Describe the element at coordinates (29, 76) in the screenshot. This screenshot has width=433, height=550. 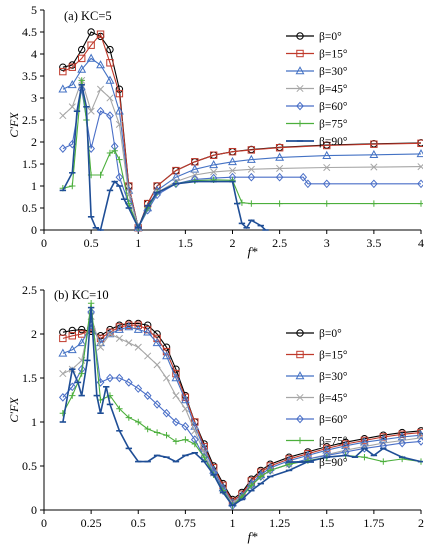
I see `y-tick-label: 3.5` at that location.